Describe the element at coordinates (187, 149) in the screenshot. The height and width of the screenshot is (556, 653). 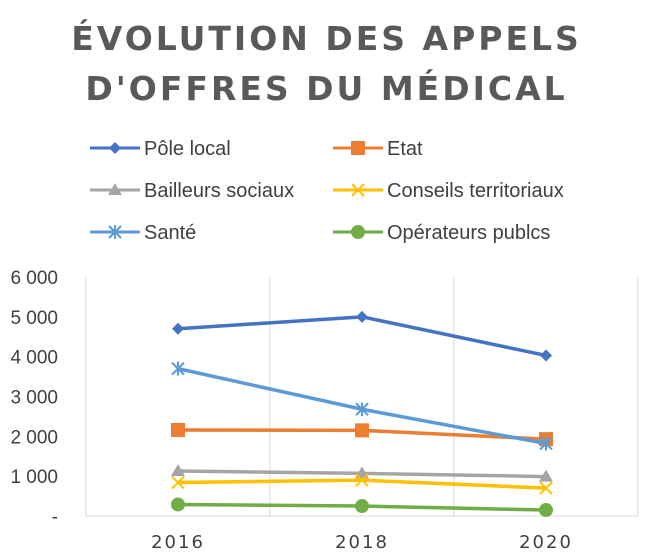
I see `legend-label: Pôle local` at that location.